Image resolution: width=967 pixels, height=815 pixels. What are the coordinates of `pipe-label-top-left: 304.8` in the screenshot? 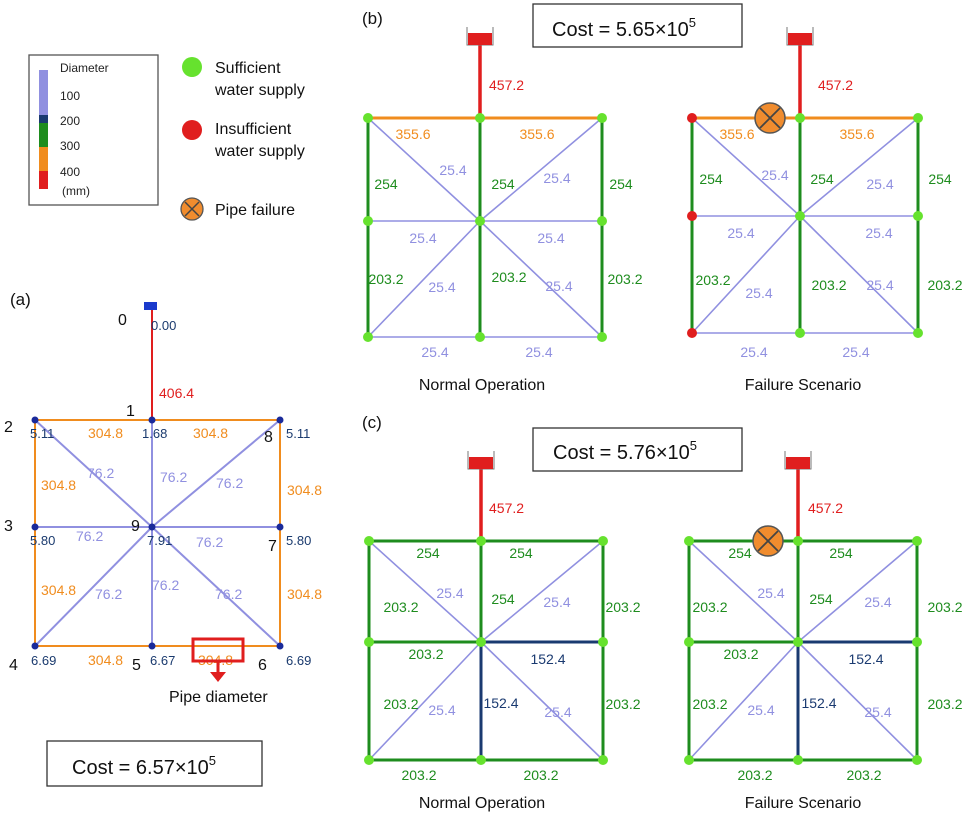 It's located at (105, 433).